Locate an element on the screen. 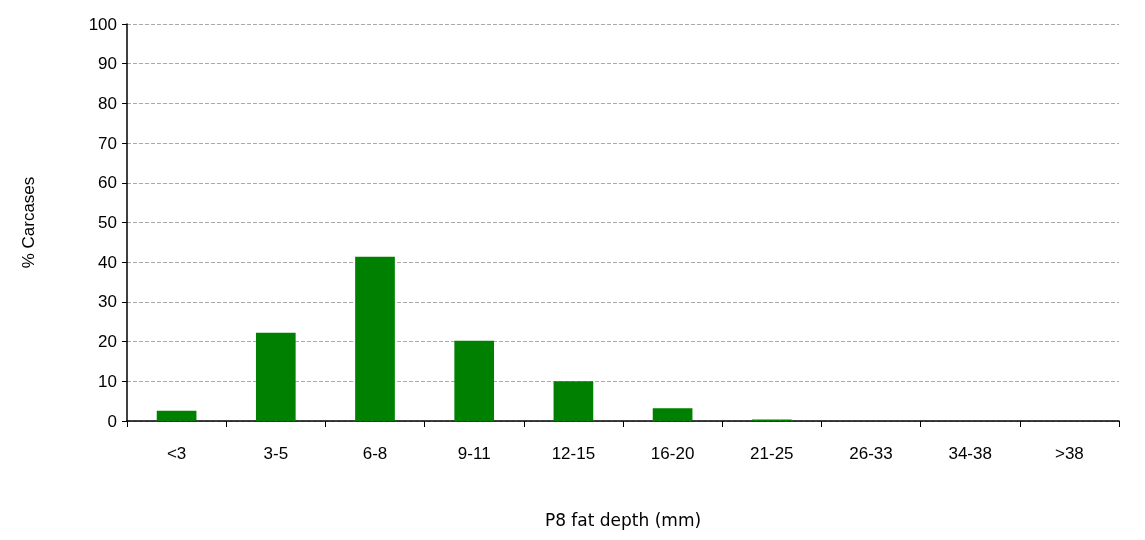 The height and width of the screenshot is (540, 1145). x-tick-label: 34-38 is located at coordinates (970, 453).